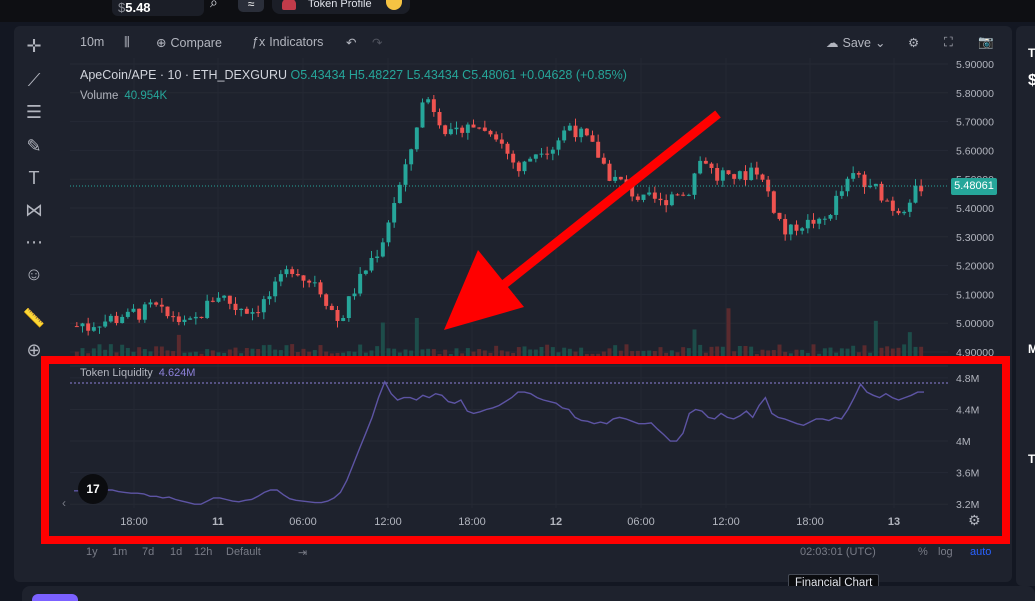 Image resolution: width=1035 pixels, height=601 pixels. I want to click on volume-value: 40.954K, so click(146, 96).